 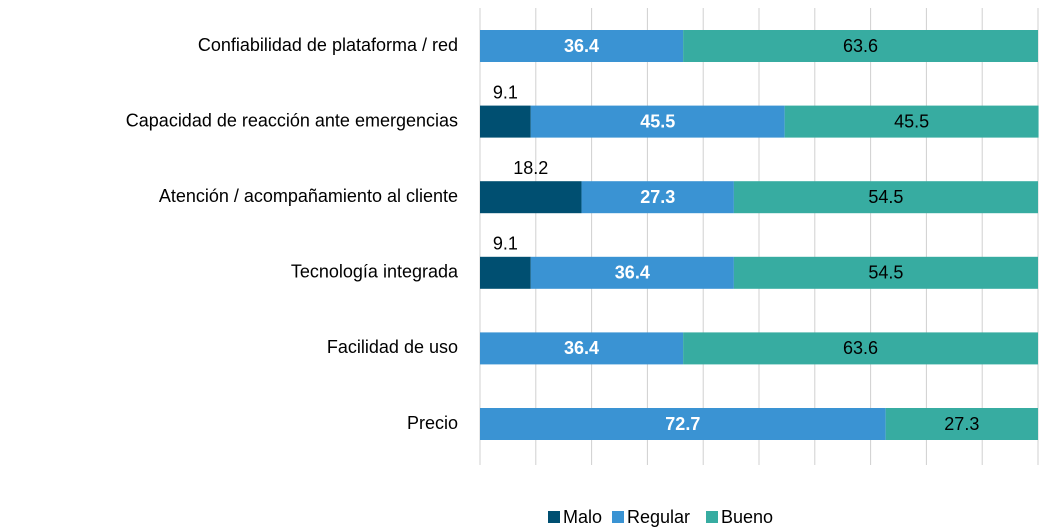 I want to click on y-tick-label: Tecnología integrada, so click(x=375, y=272).